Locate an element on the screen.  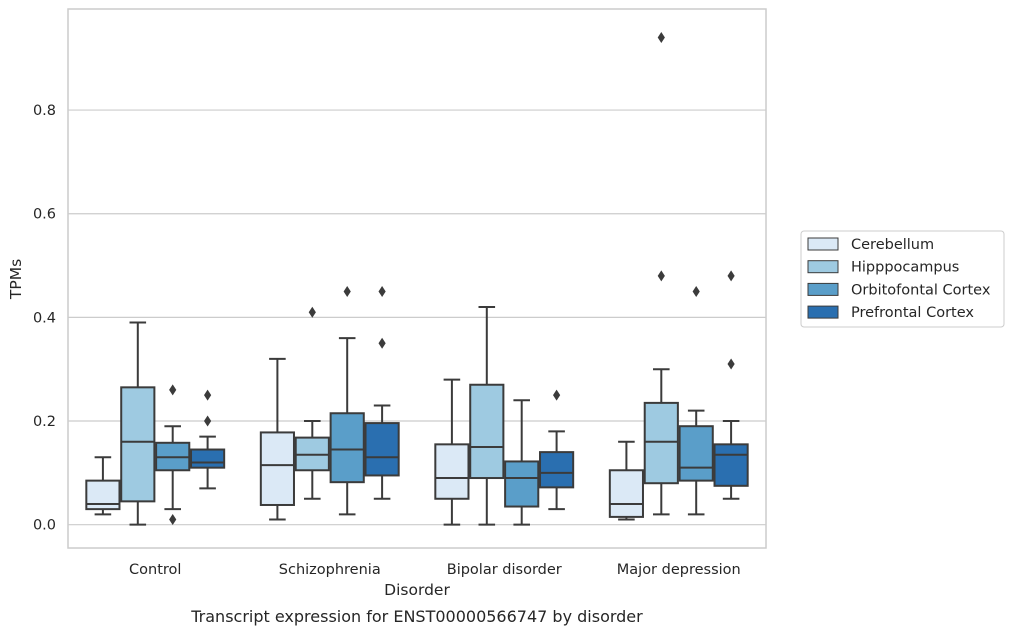
legend-frame is located at coordinates (902, 279).